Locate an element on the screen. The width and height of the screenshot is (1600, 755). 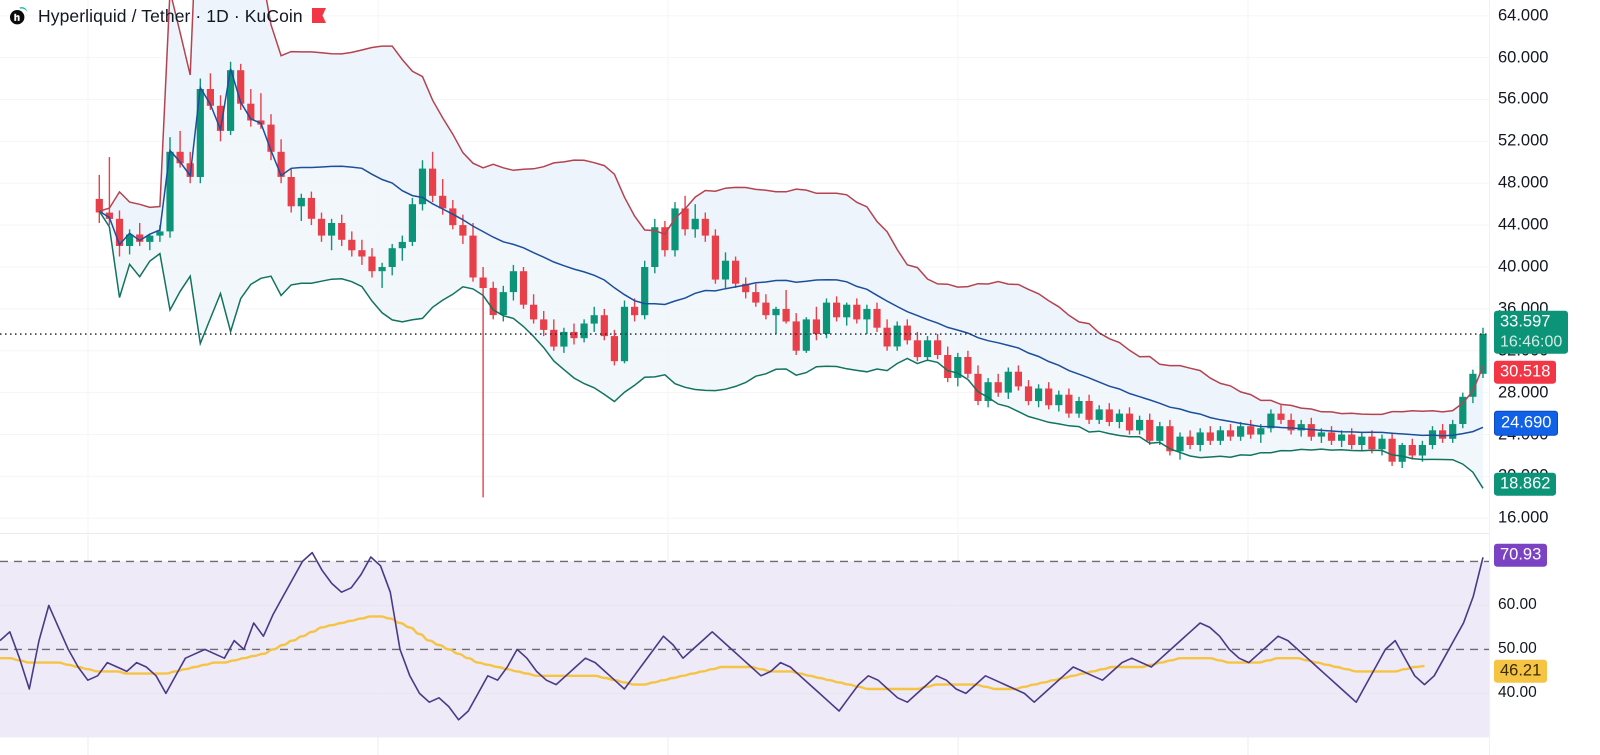
price-axis-tick: 56.000 is located at coordinates (1523, 98).